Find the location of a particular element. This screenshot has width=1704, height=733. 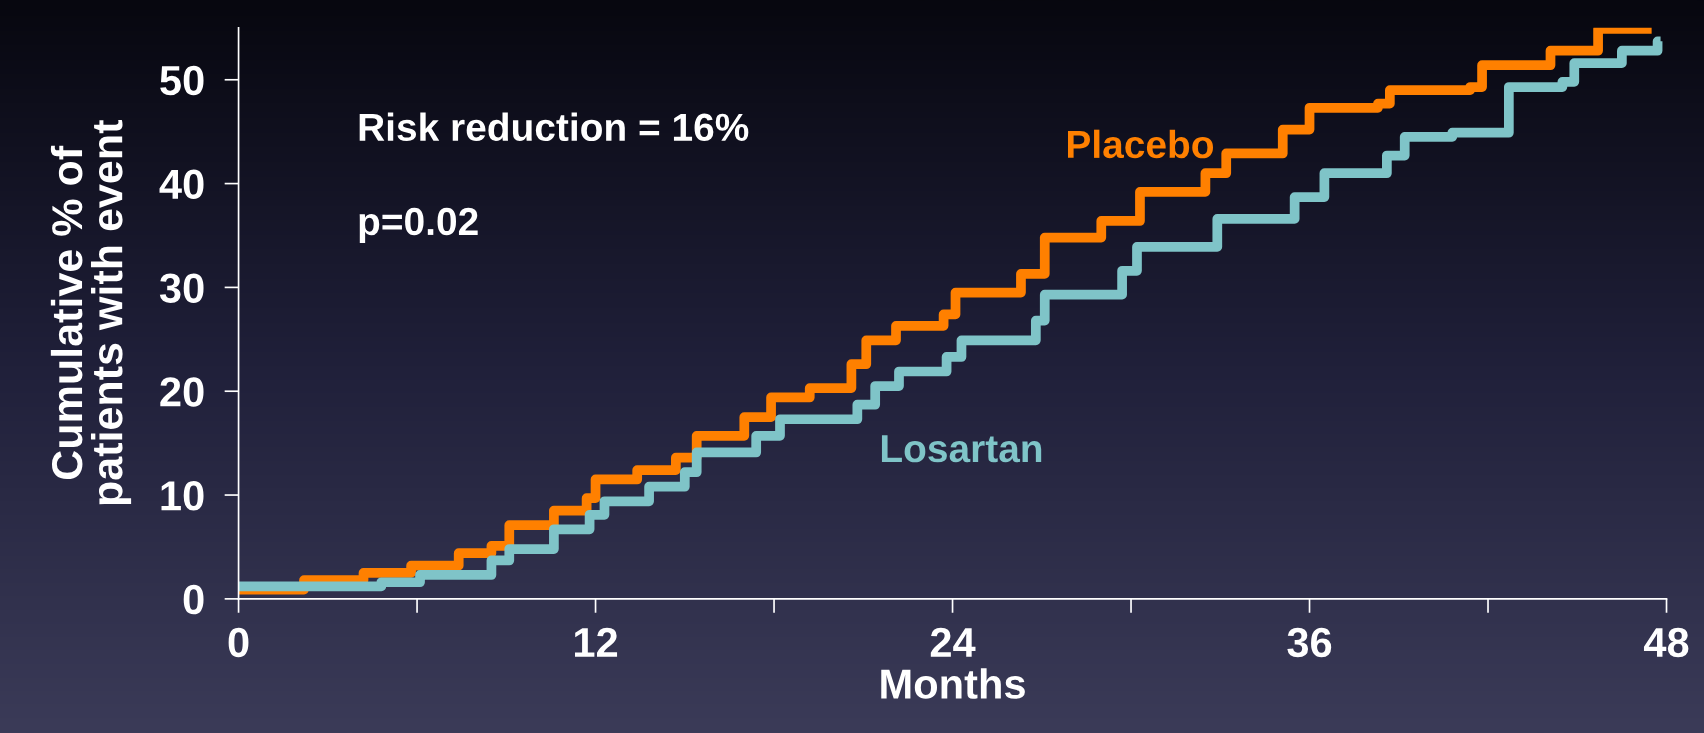

y-tick-label: 30 is located at coordinates (181, 288).